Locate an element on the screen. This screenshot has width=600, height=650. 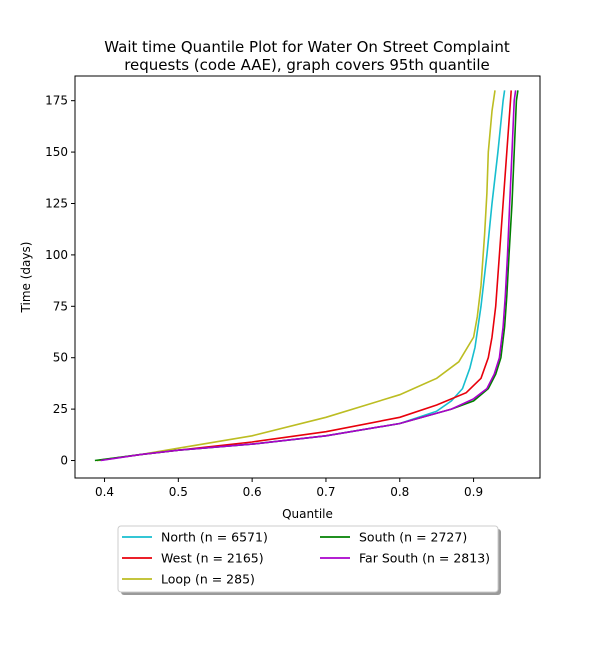
y-axis: 0 25 50 75 100 125 150 175 is located at coordinates (60, 281).